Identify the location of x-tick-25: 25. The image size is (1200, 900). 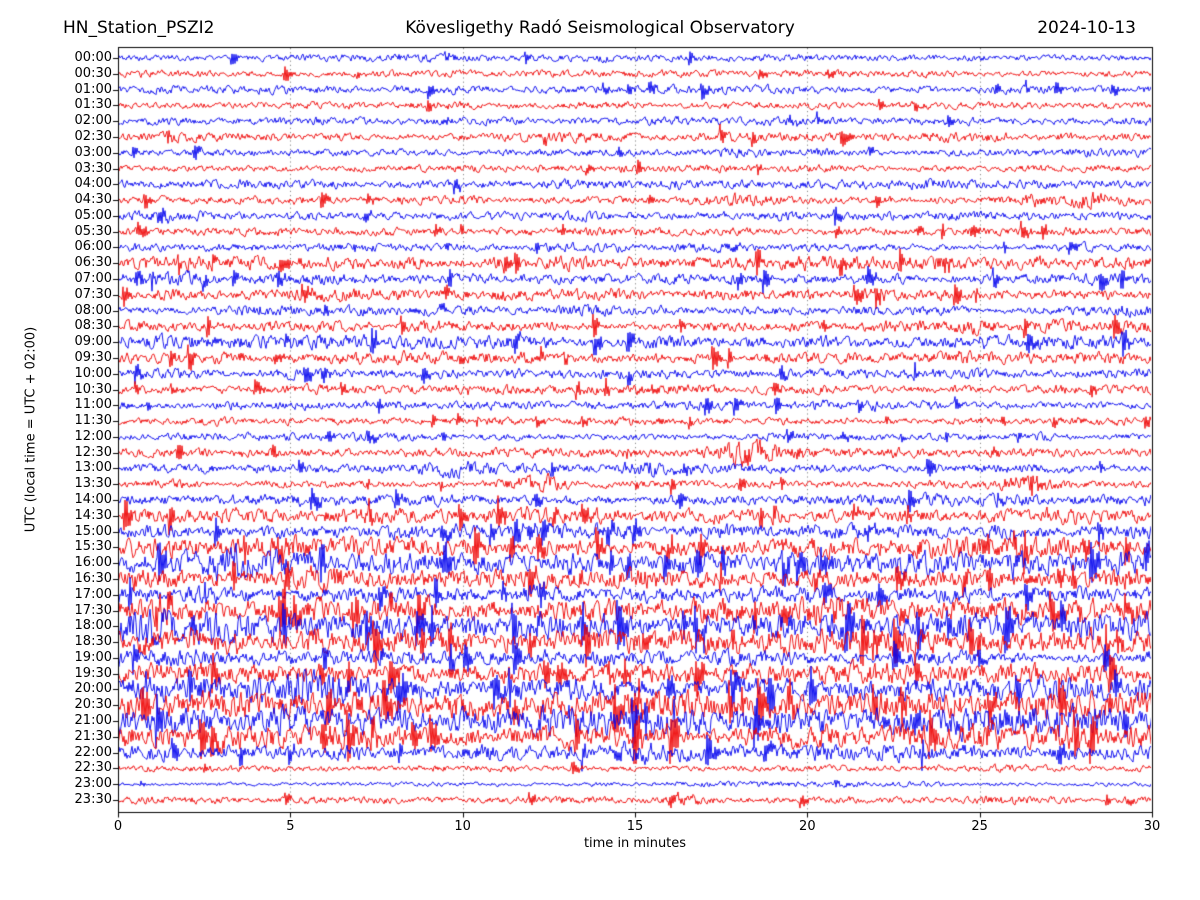
(979, 826).